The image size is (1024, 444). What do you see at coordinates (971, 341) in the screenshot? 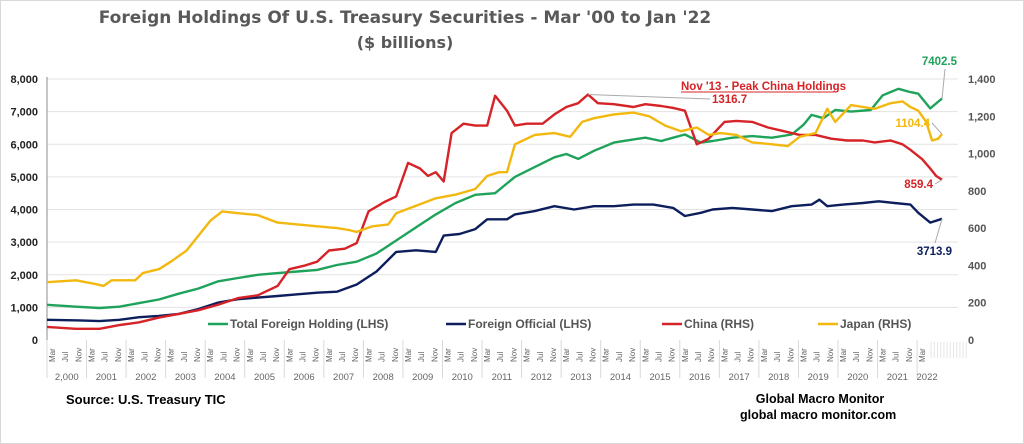
I see `right-tick-label: 0` at bounding box center [971, 341].